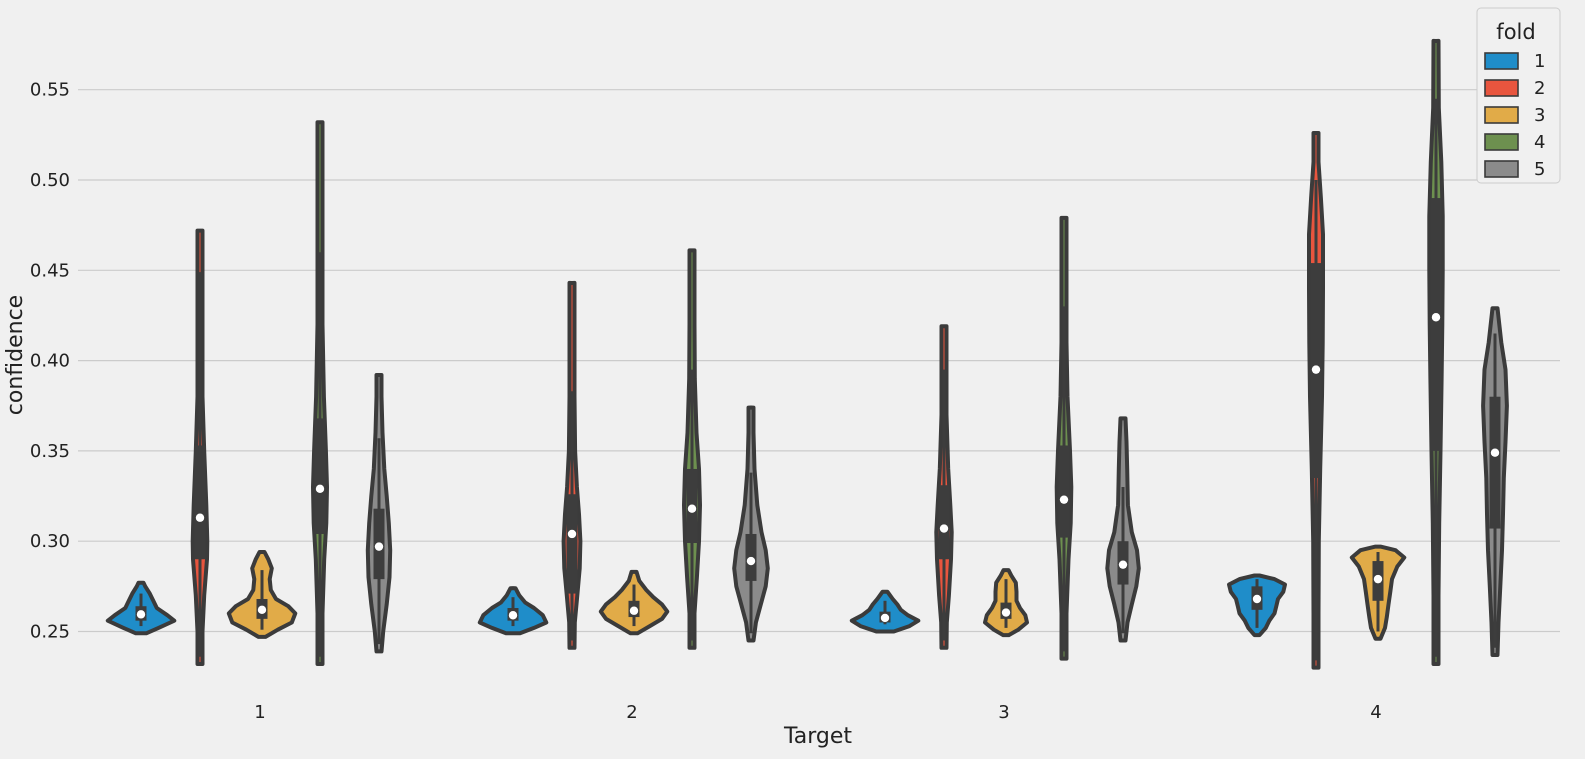 The image size is (1585, 759). What do you see at coordinates (50, 632) in the screenshot?
I see `y-tick-label: 0.25` at bounding box center [50, 632].